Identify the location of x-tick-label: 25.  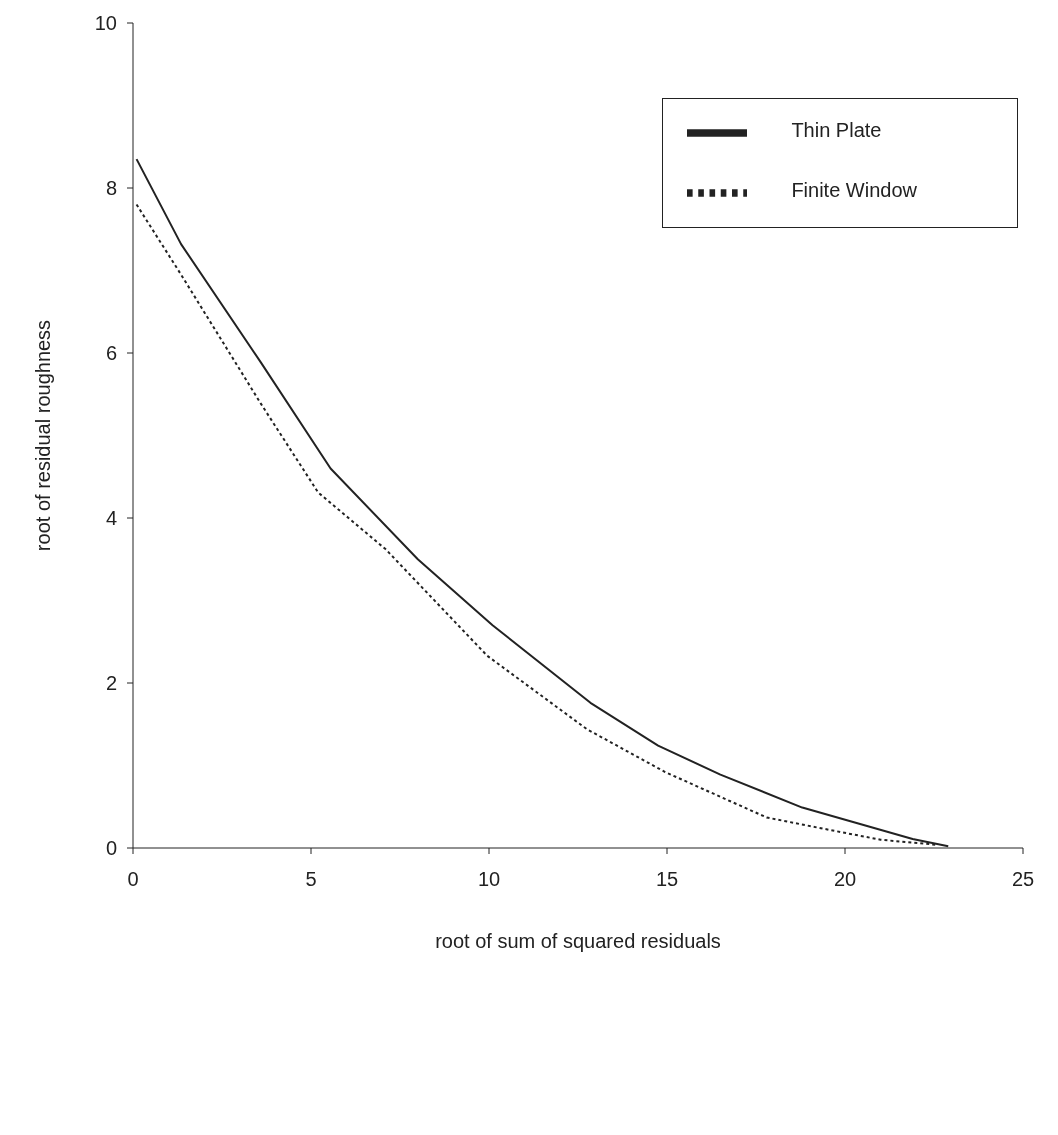
(1023, 879).